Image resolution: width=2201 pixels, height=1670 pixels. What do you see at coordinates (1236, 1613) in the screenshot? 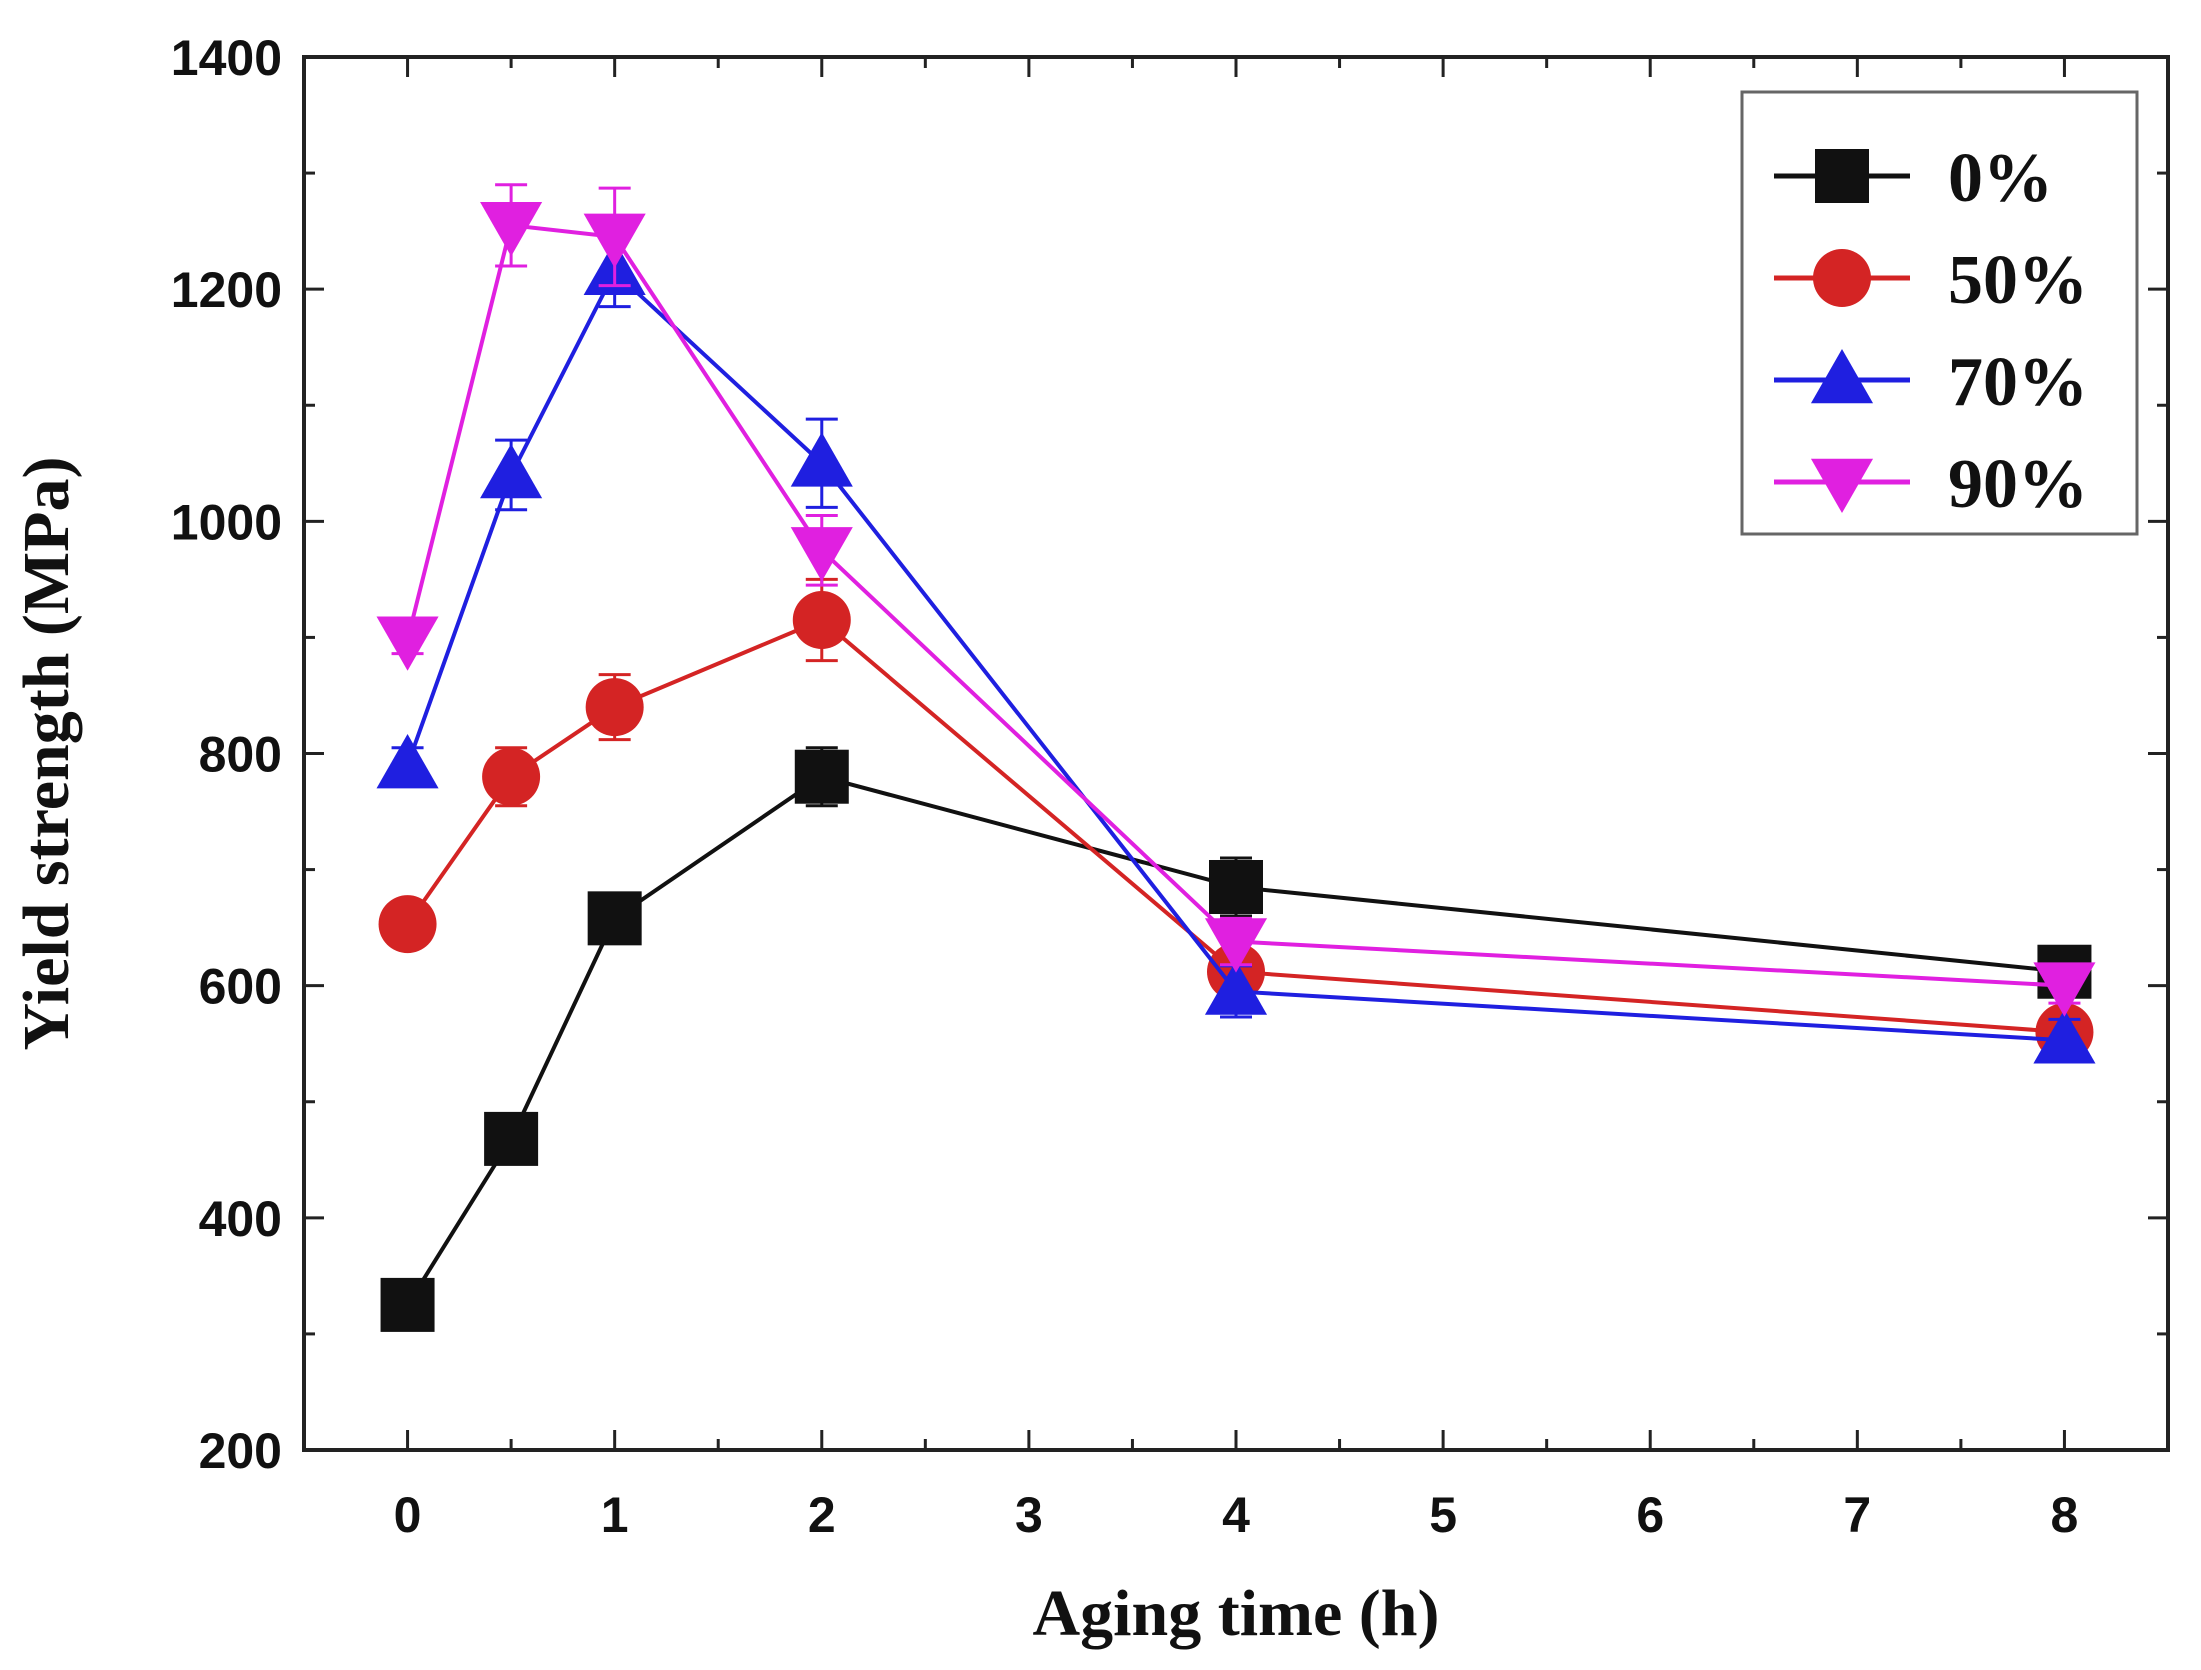
I see `x-axis-title: Aging time (h)` at bounding box center [1236, 1613].